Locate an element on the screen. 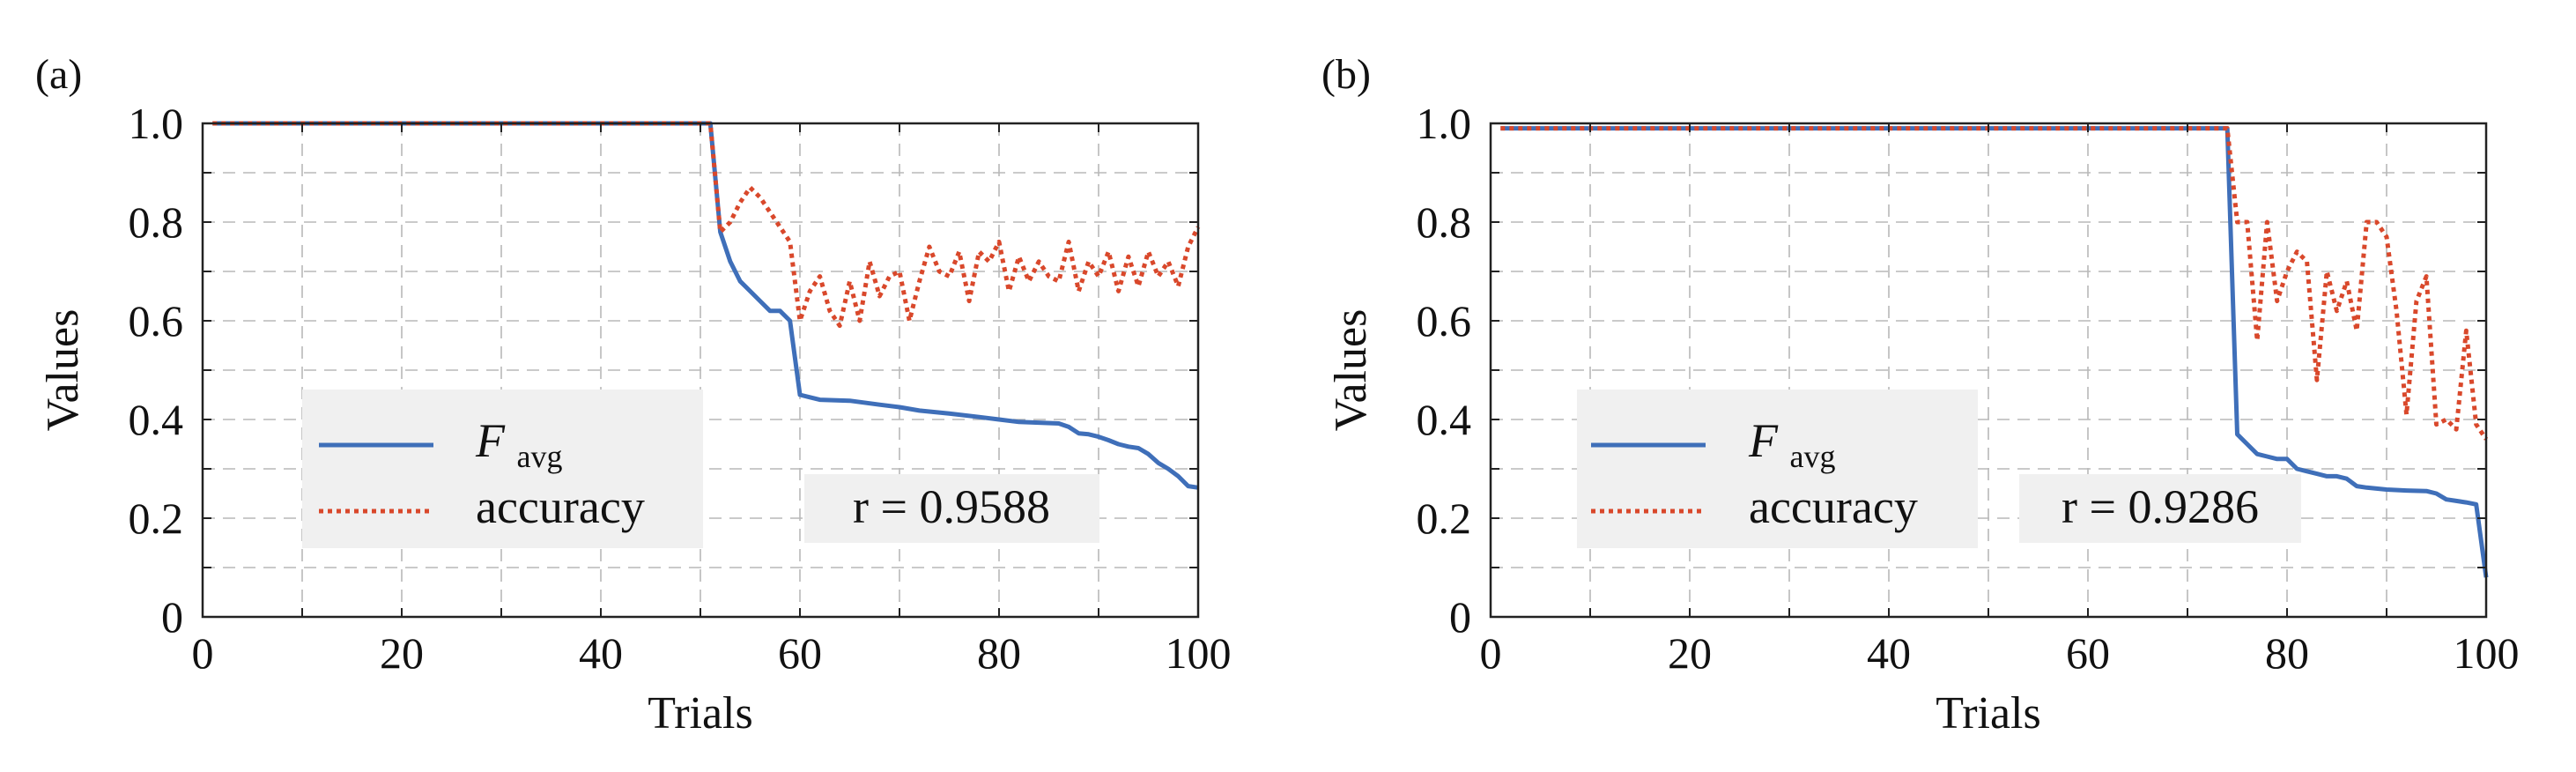 This screenshot has width=2576, height=772. correlation-annotation: r = 0.9588 is located at coordinates (951, 507).